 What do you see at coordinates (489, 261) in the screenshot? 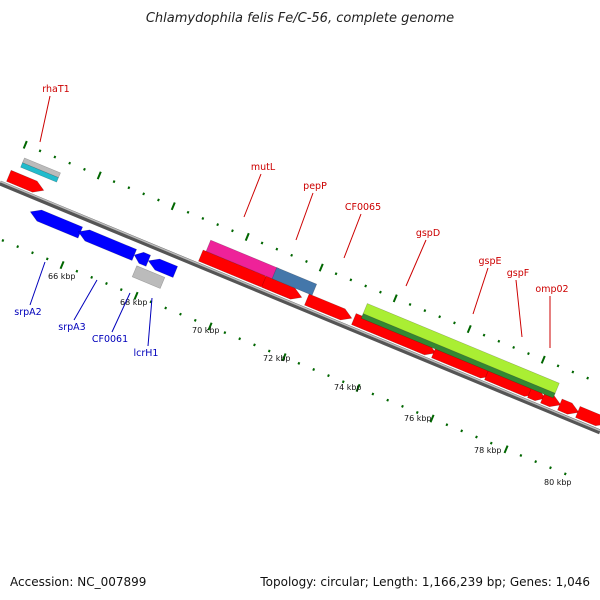
I see `forward-gene-label: gspE` at bounding box center [489, 261].